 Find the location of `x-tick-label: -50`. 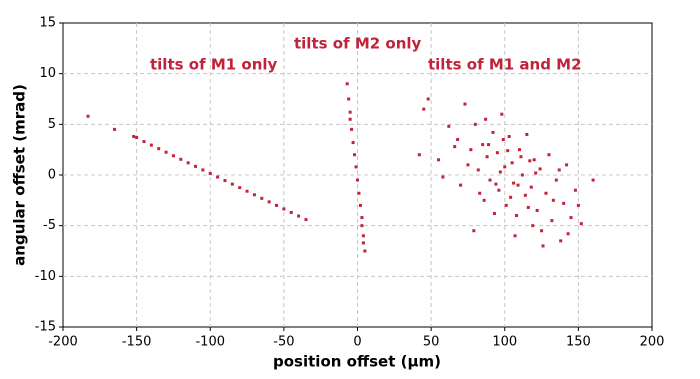

x-tick-label: -50 is located at coordinates (283, 342).